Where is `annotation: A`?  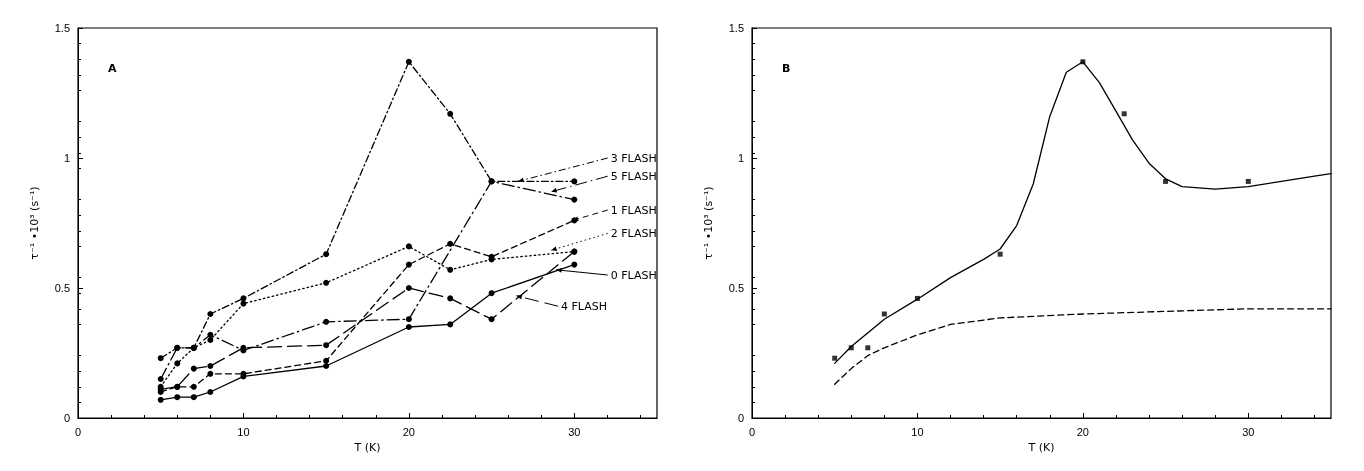 annotation: A is located at coordinates (112, 68).